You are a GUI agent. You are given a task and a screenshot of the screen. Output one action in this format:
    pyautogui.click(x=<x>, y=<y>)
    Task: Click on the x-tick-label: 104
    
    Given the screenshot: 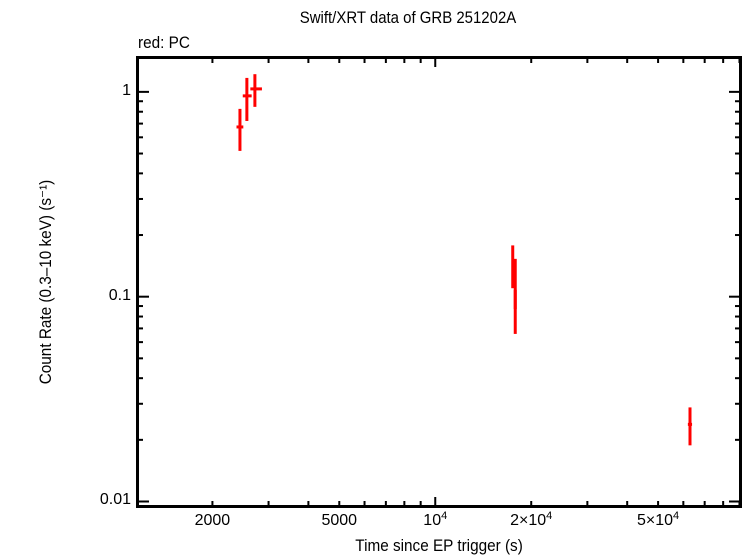 What is the action you would take?
    pyautogui.click(x=435, y=520)
    